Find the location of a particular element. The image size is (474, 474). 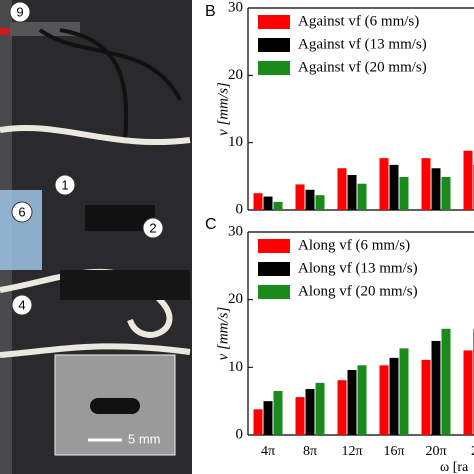

legend-label: Against vf (6 mm/s) is located at coordinates (358, 21).